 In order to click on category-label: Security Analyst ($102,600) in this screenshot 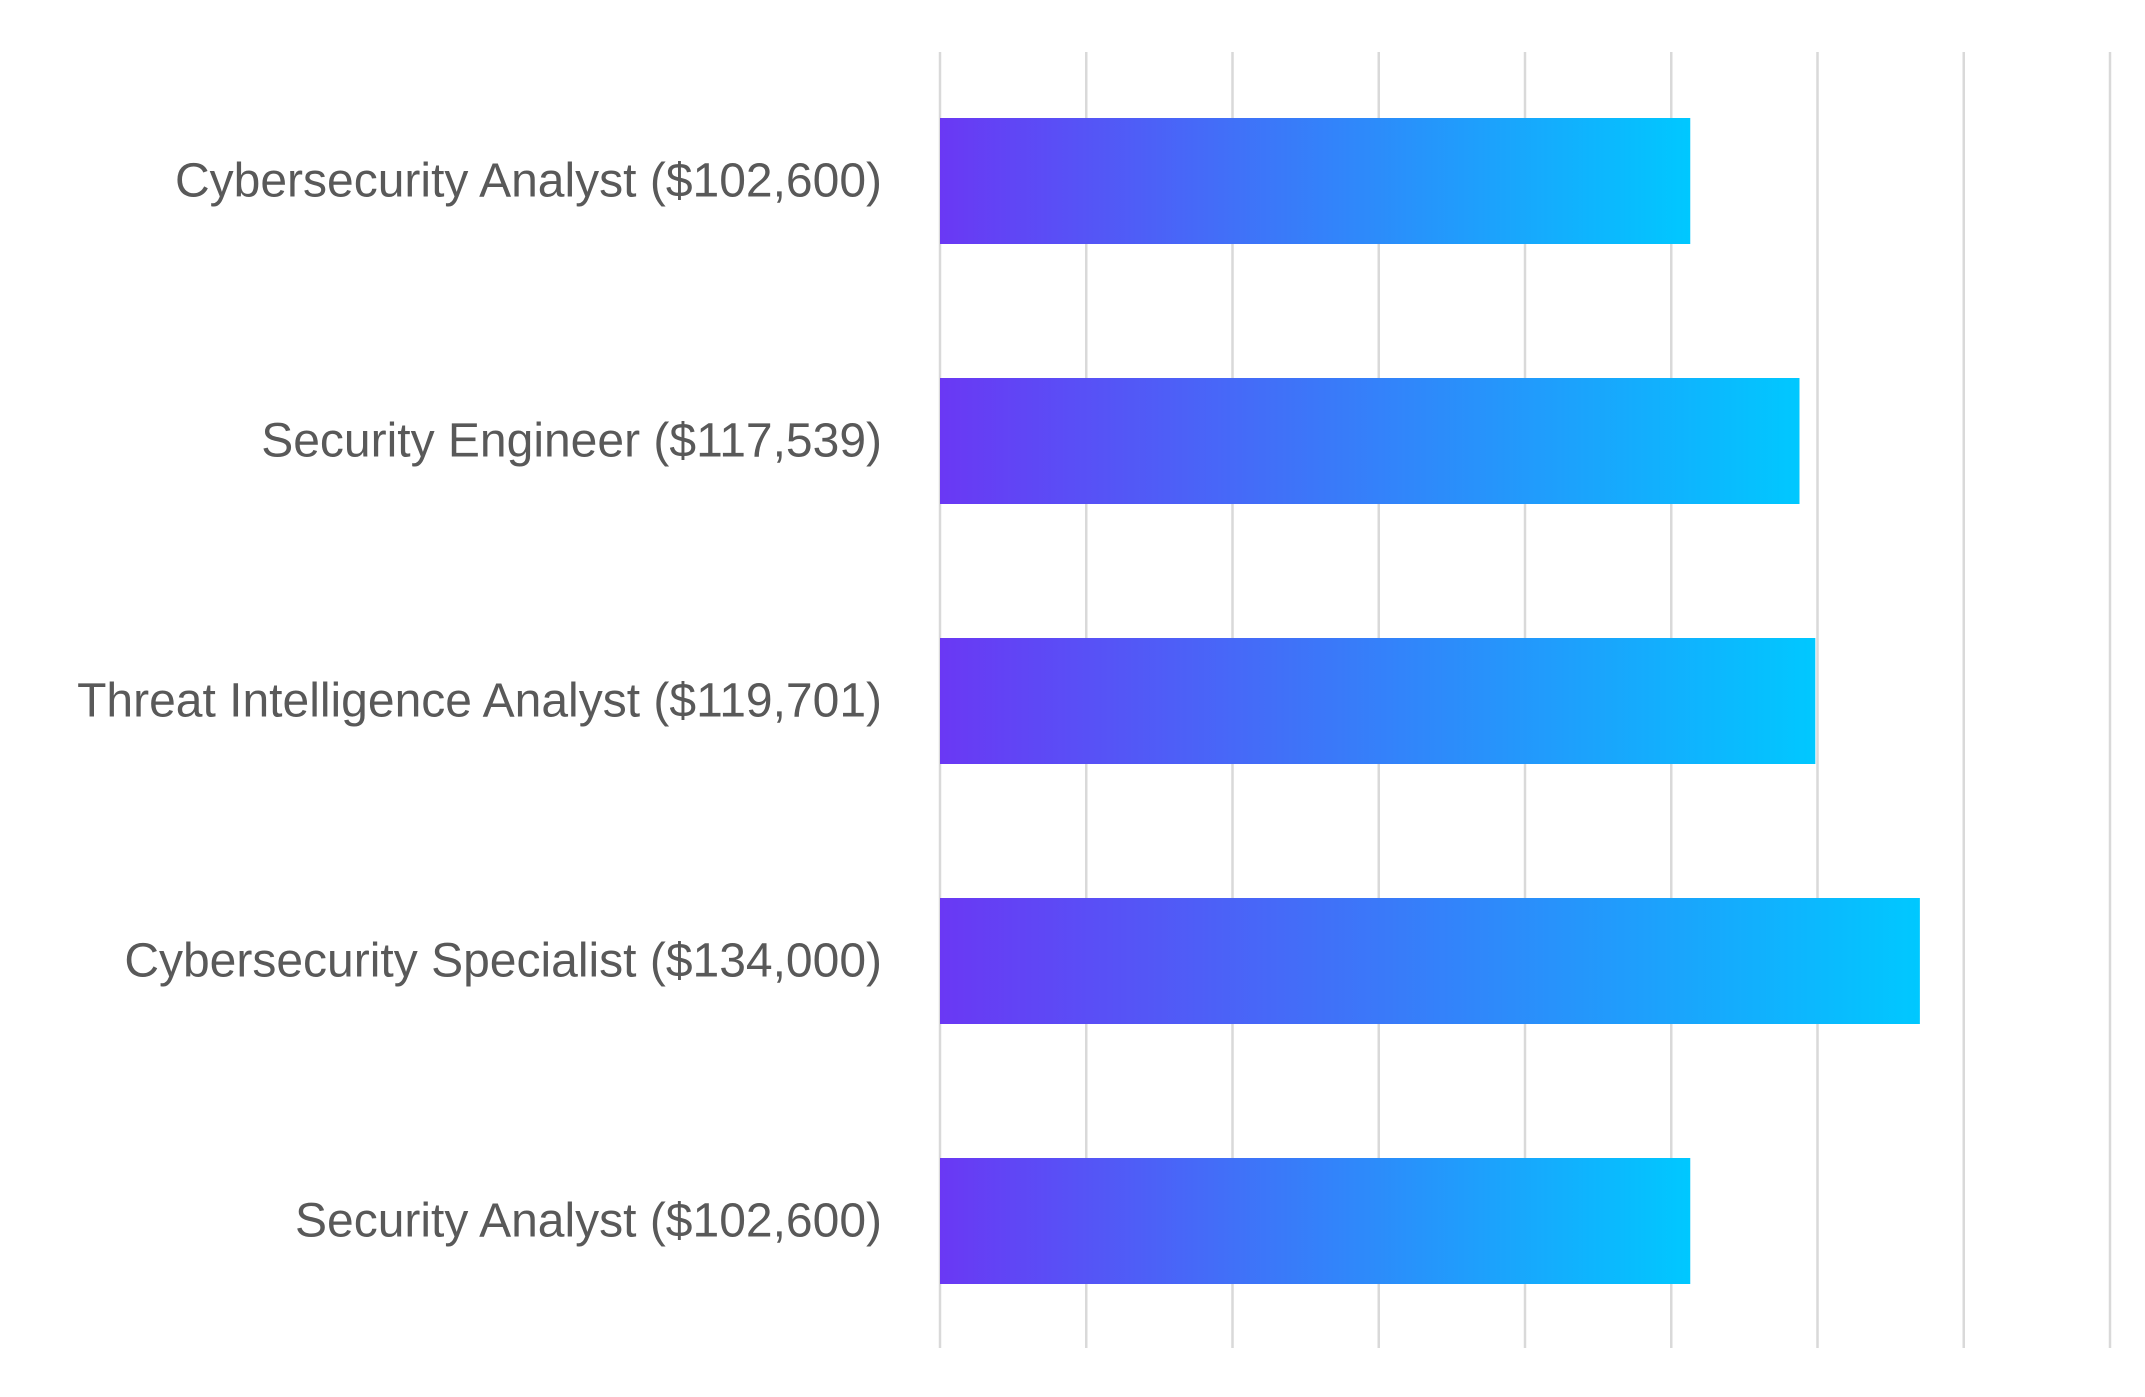, I will do `click(588, 1221)`.